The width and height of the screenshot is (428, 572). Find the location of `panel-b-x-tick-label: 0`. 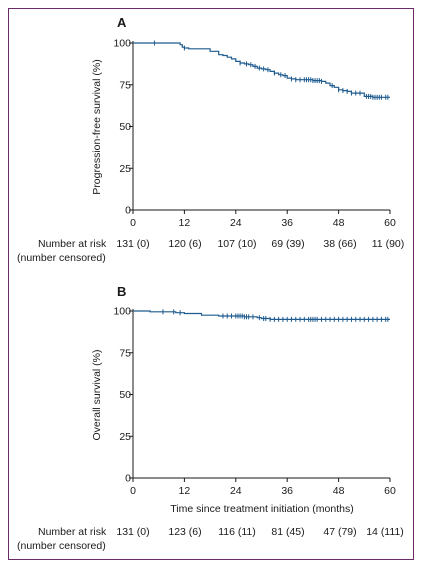

panel-b-x-tick-label: 0 is located at coordinates (133, 491).